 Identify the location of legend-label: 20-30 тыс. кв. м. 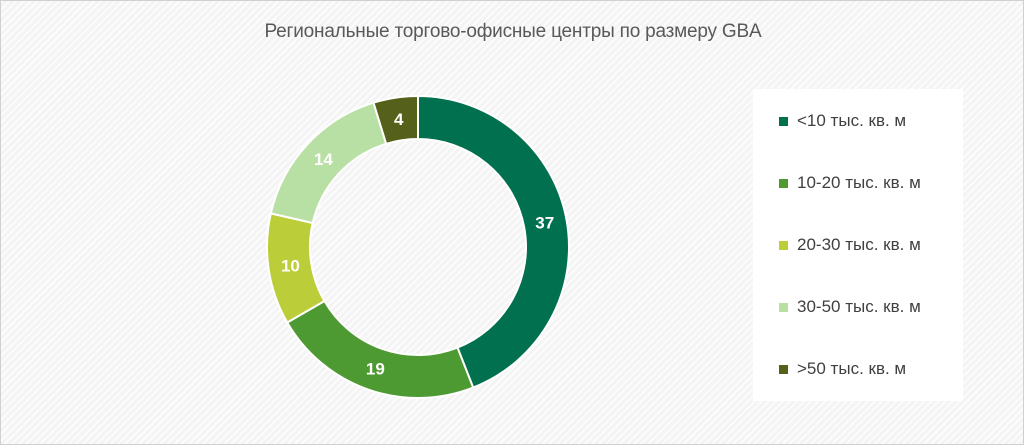
(859, 244).